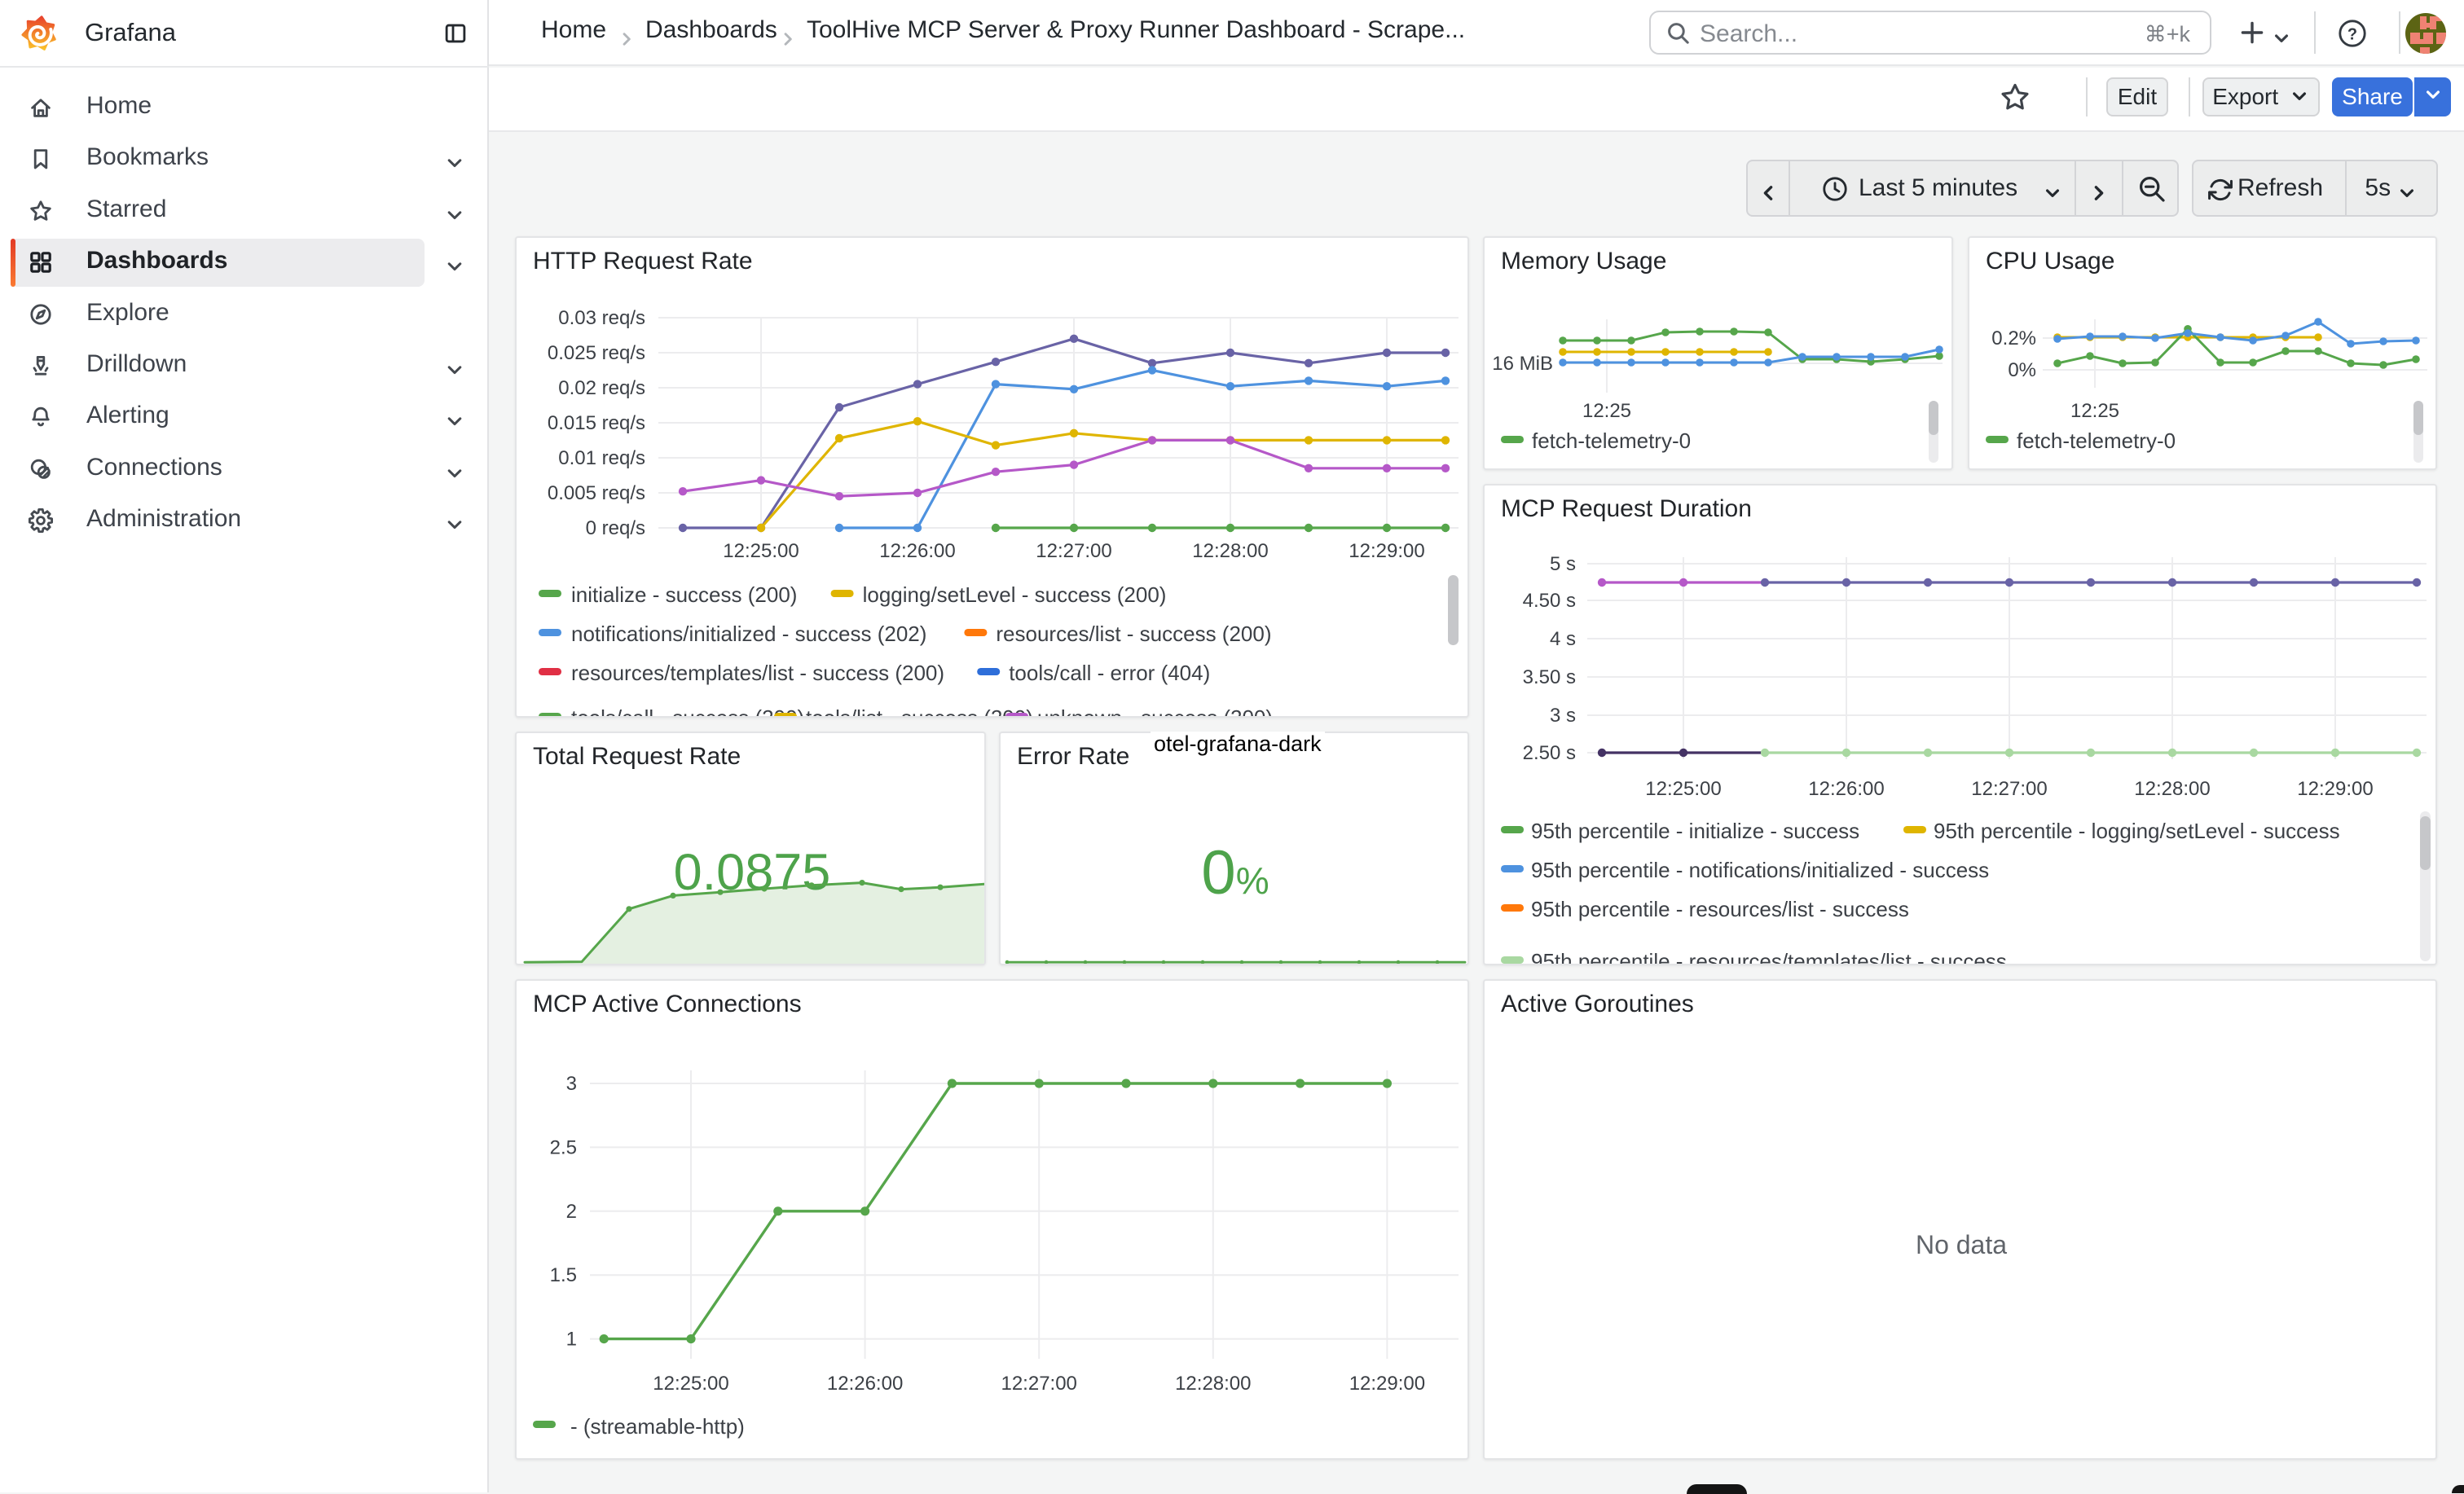 This screenshot has width=2464, height=1494. Describe the element at coordinates (1563, 716) in the screenshot. I see `svg-text: 3 s` at that location.